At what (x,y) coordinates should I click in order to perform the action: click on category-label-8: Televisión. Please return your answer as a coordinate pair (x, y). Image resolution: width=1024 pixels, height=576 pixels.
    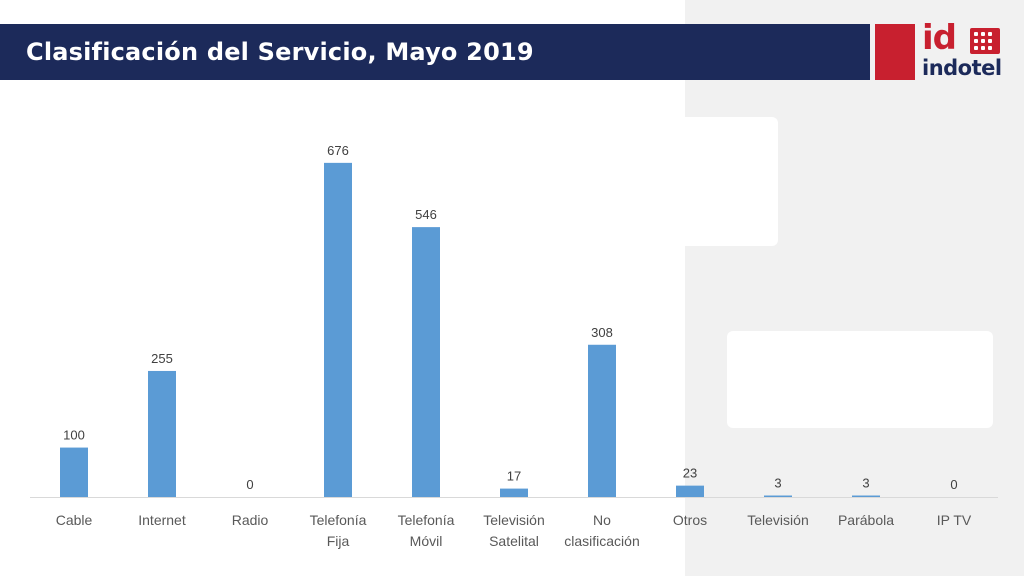
    Looking at the image, I should click on (777, 520).